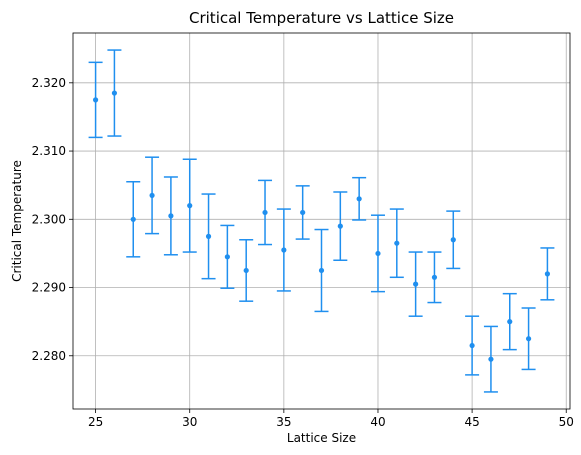  Describe the element at coordinates (49, 288) in the screenshot. I see `y-tick-label: 2.290` at that location.